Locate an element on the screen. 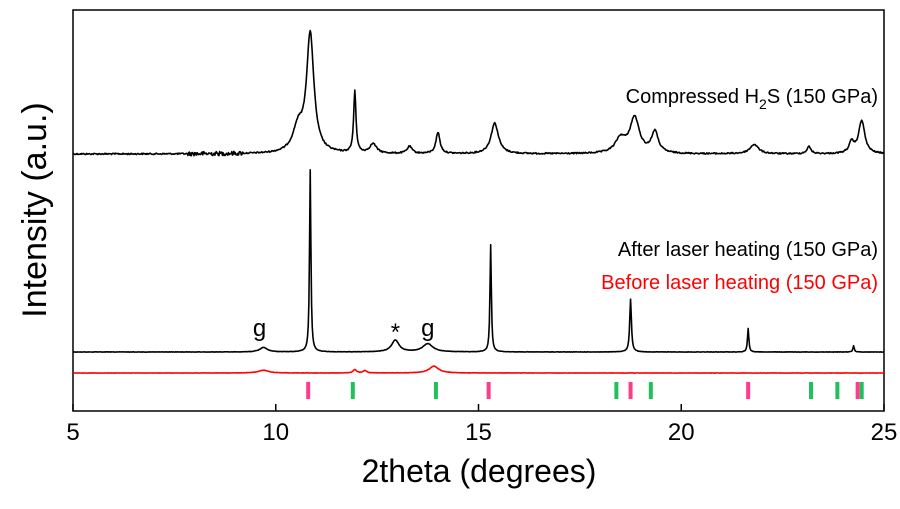 The image size is (900, 509). peak-annotations: g * g is located at coordinates (344, 330).